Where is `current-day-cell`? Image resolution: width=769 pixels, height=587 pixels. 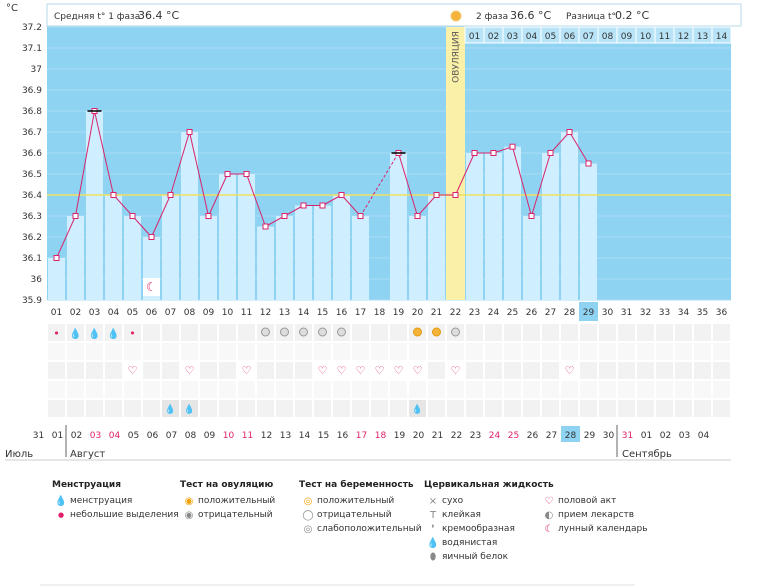
current-day-cell is located at coordinates (588, 311).